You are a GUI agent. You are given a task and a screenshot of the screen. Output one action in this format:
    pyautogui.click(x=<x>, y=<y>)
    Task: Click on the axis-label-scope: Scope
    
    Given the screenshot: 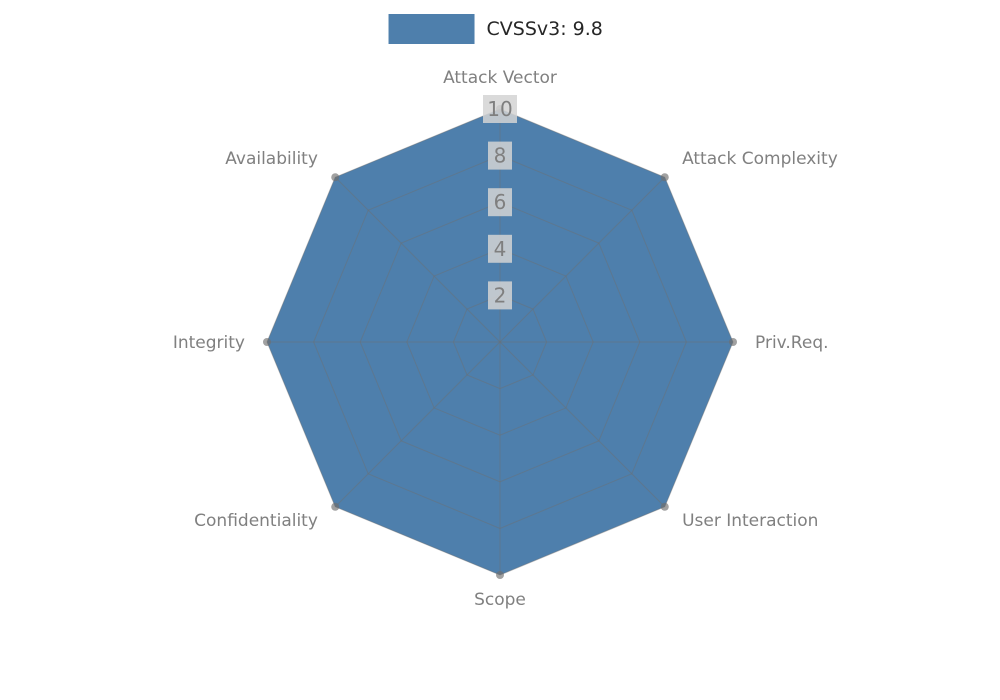 What is the action you would take?
    pyautogui.click(x=500, y=600)
    